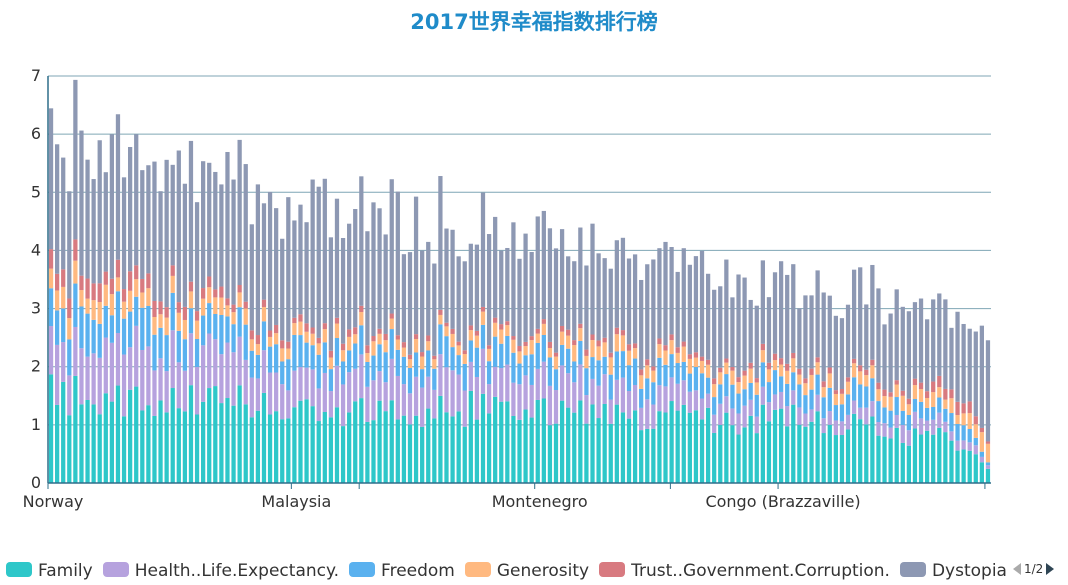  What do you see at coordinates (526, 571) in the screenshot?
I see `legend-item: Generosity` at bounding box center [526, 571].